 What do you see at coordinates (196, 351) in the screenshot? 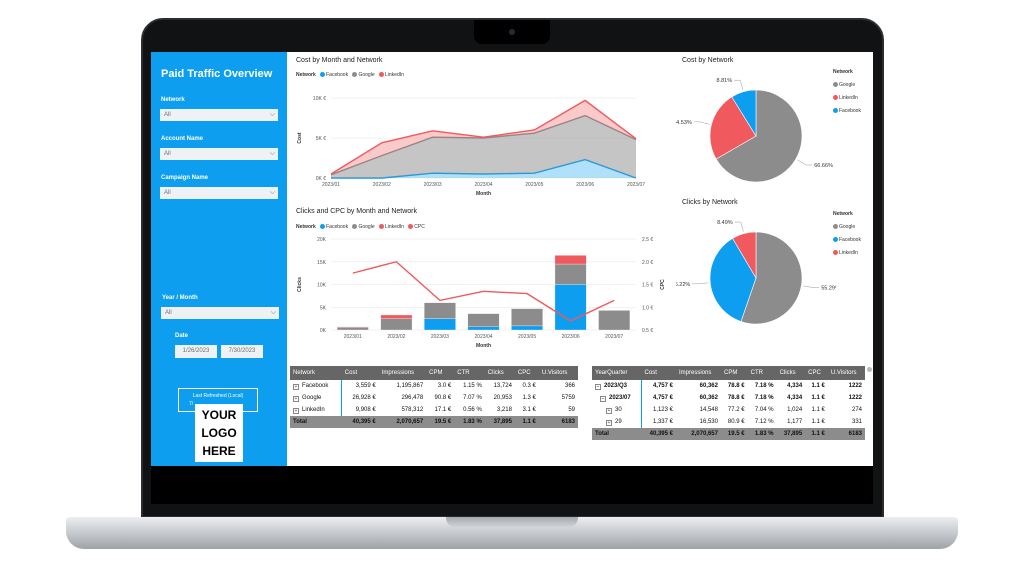
I see `date-start-input: 1/26/2023` at bounding box center [196, 351].